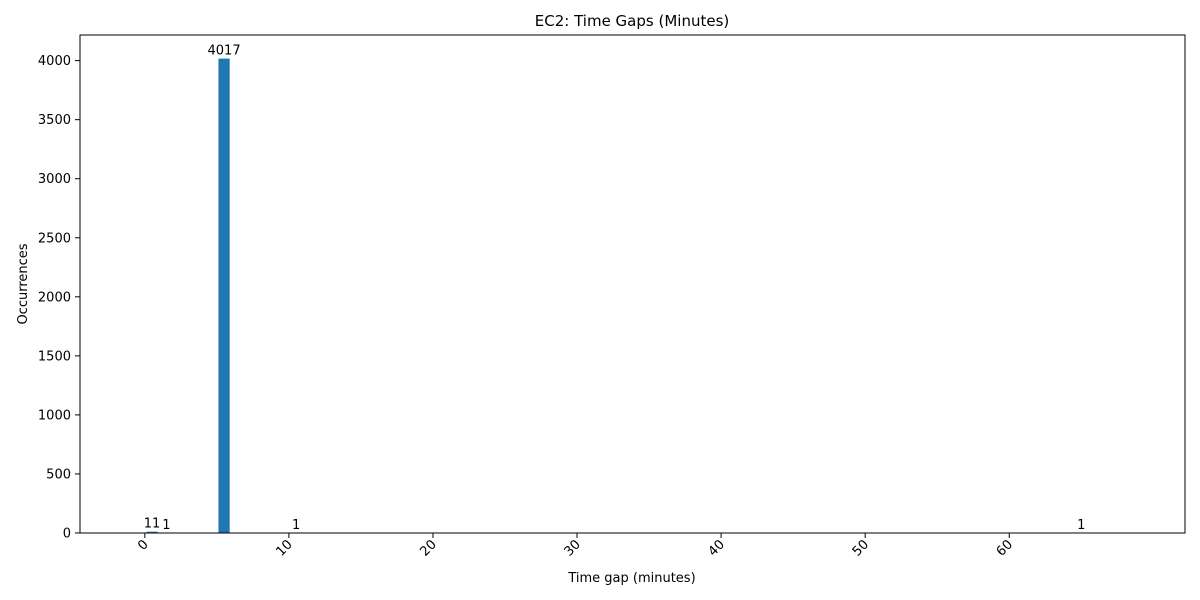  Describe the element at coordinates (58, 474) in the screenshot. I see `y-tick-label-1: 500` at that location.